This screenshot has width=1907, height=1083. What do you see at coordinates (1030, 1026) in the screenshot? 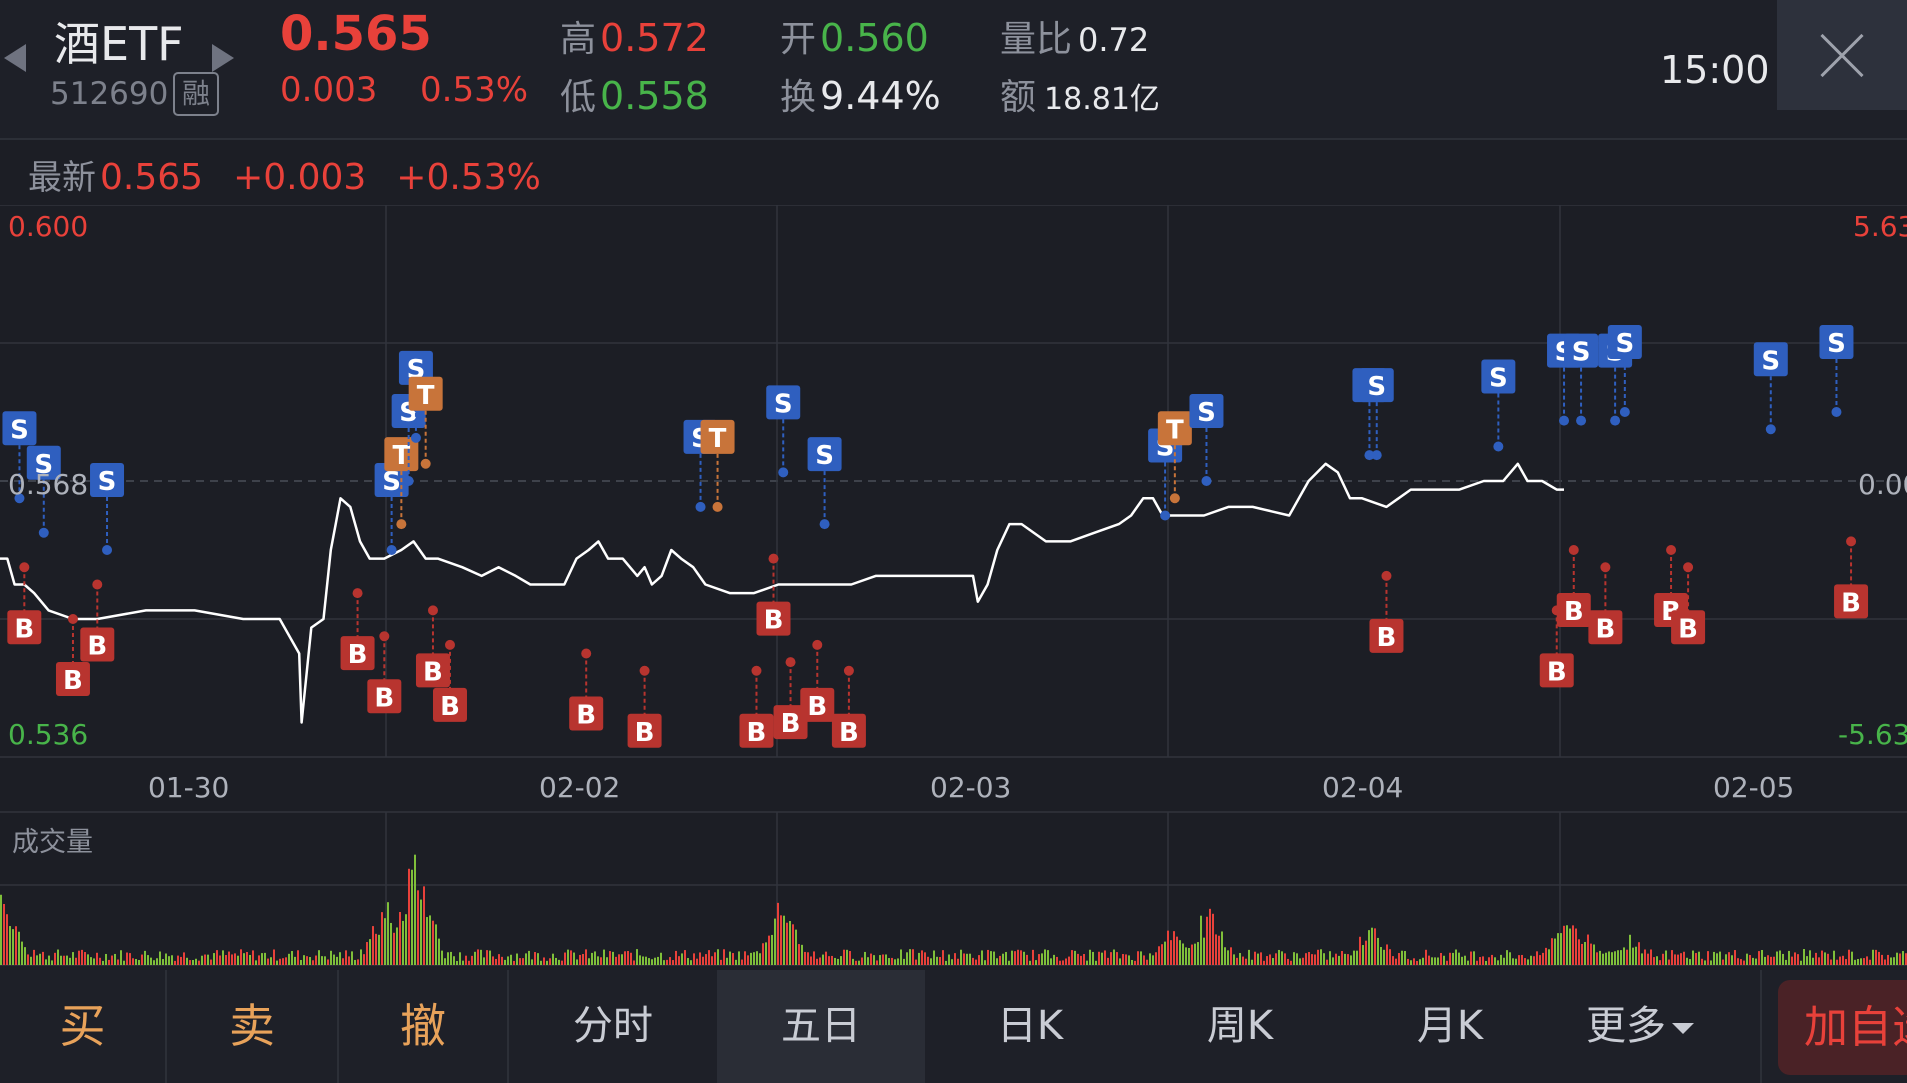
I see `tab-day-k: 日K` at bounding box center [1030, 1026].